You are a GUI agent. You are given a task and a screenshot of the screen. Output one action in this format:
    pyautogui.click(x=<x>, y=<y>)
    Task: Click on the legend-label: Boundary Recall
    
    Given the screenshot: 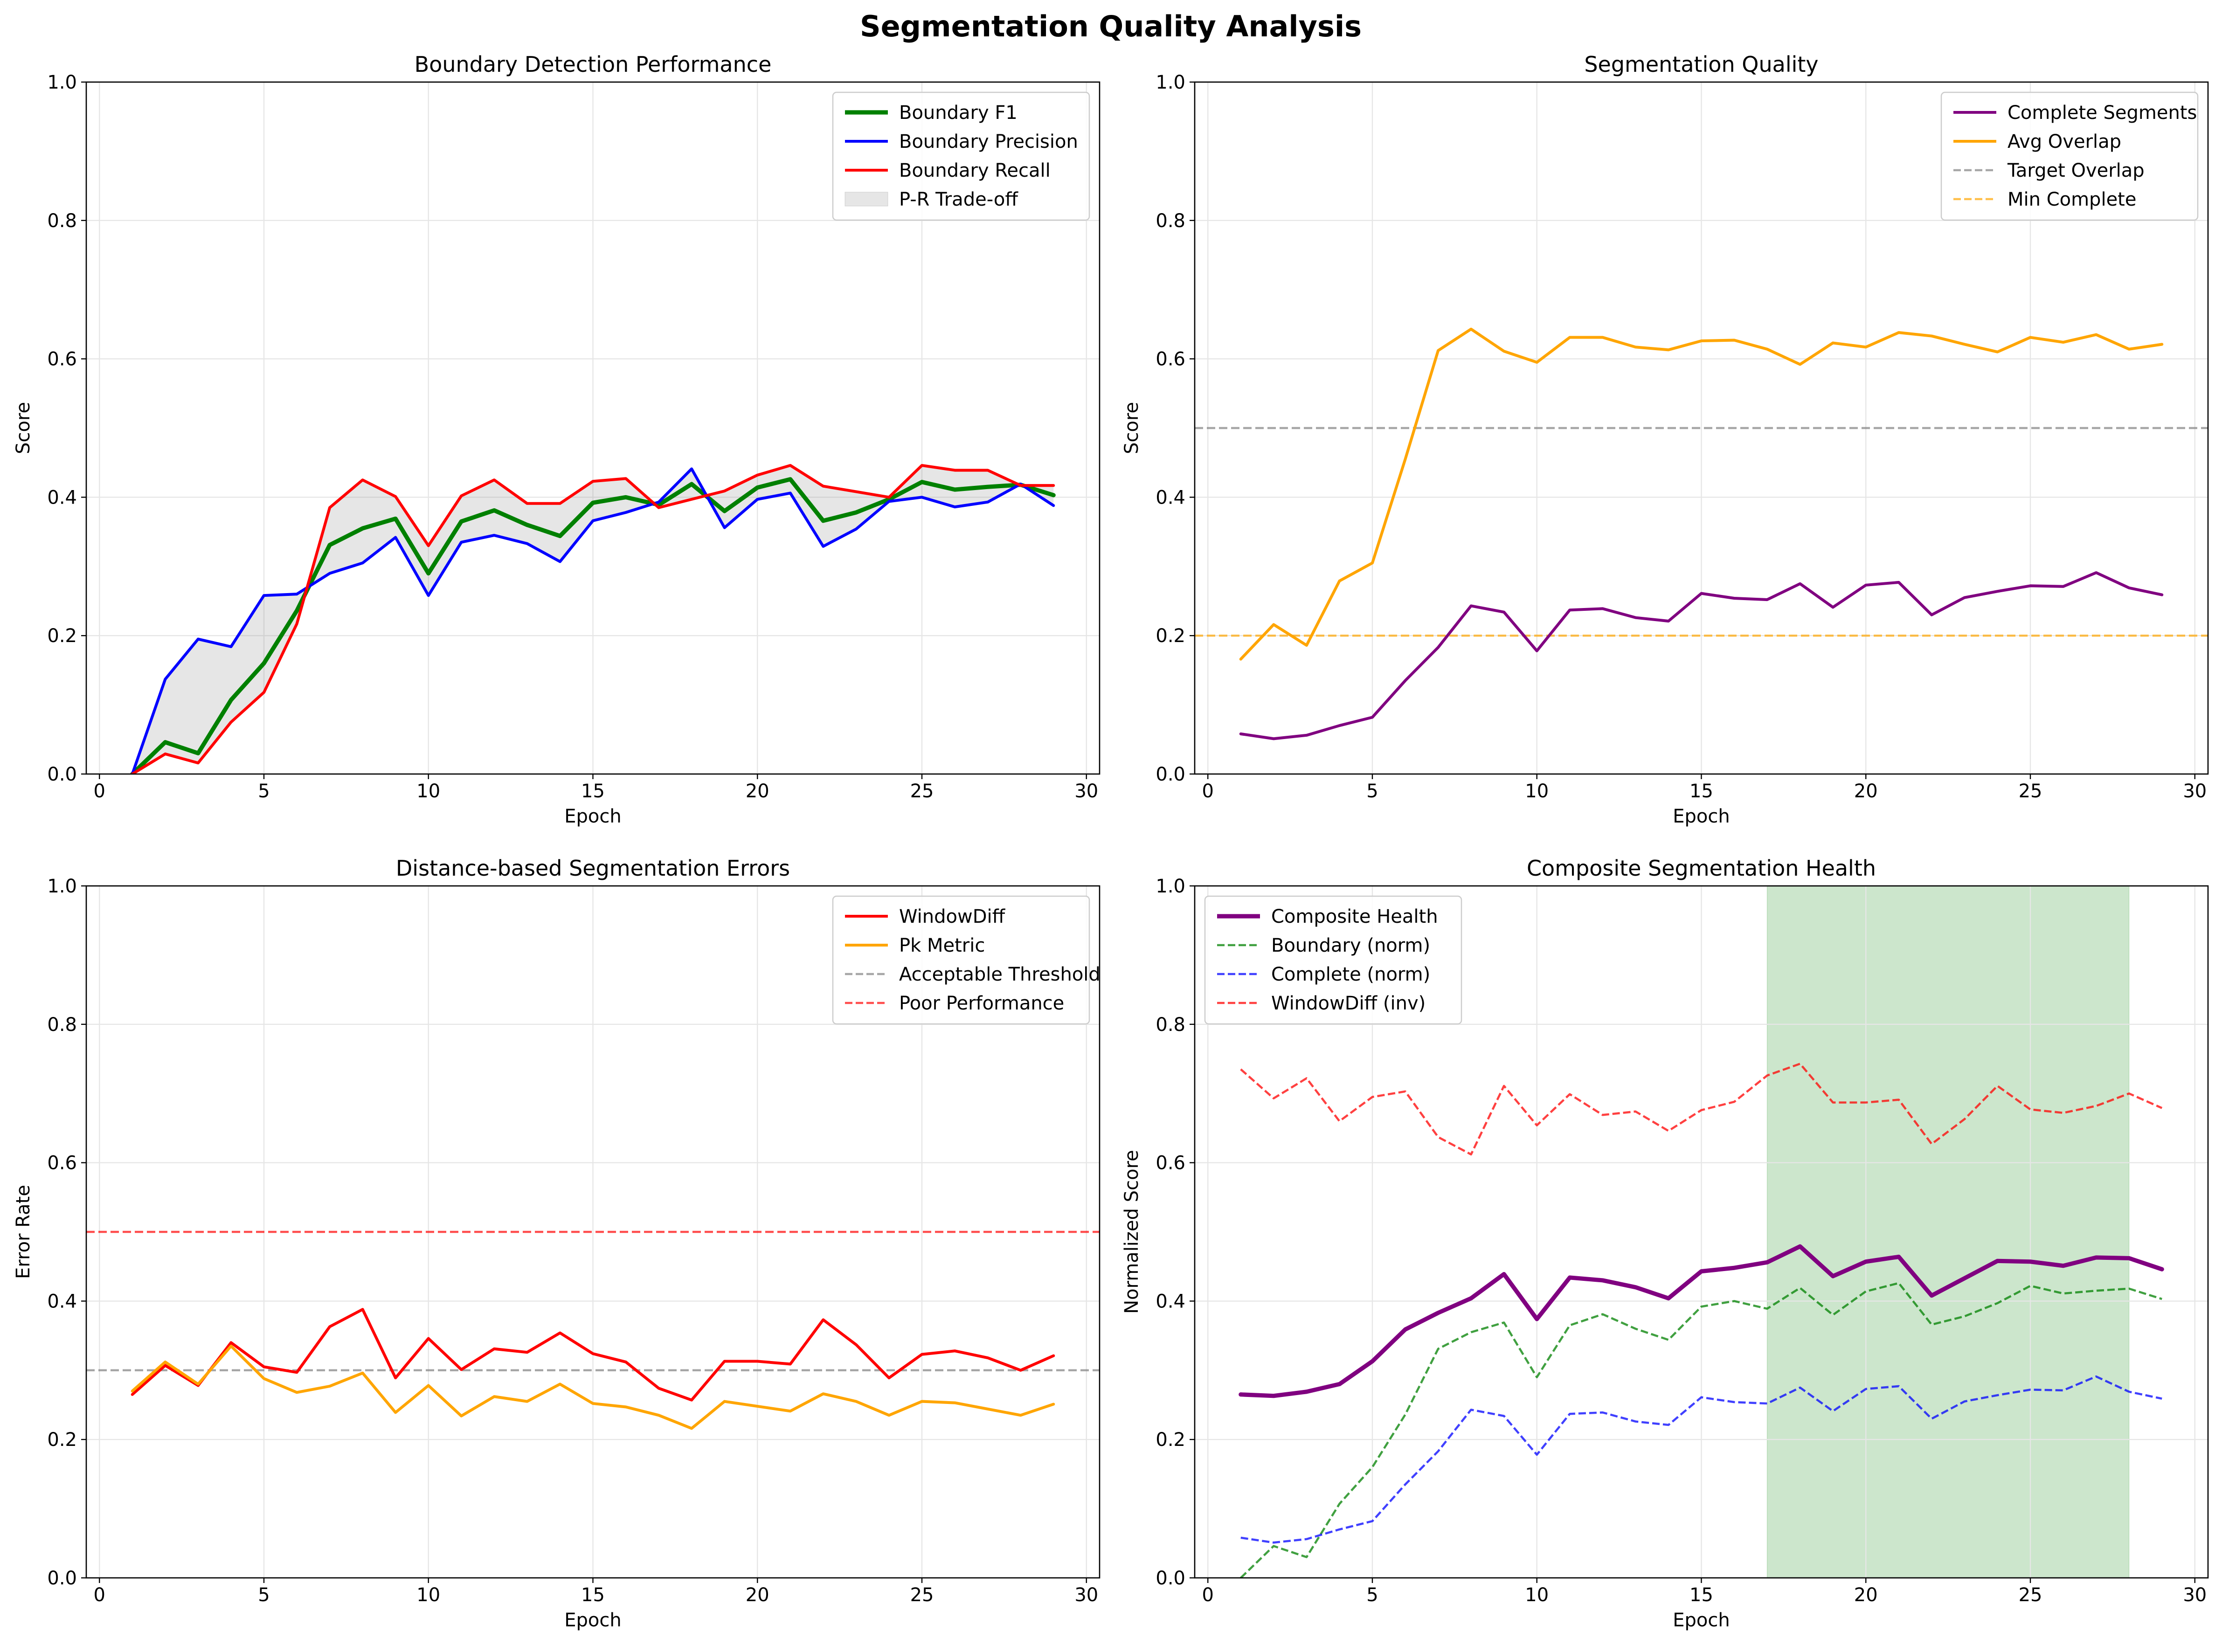 What is the action you would take?
    pyautogui.click(x=975, y=170)
    